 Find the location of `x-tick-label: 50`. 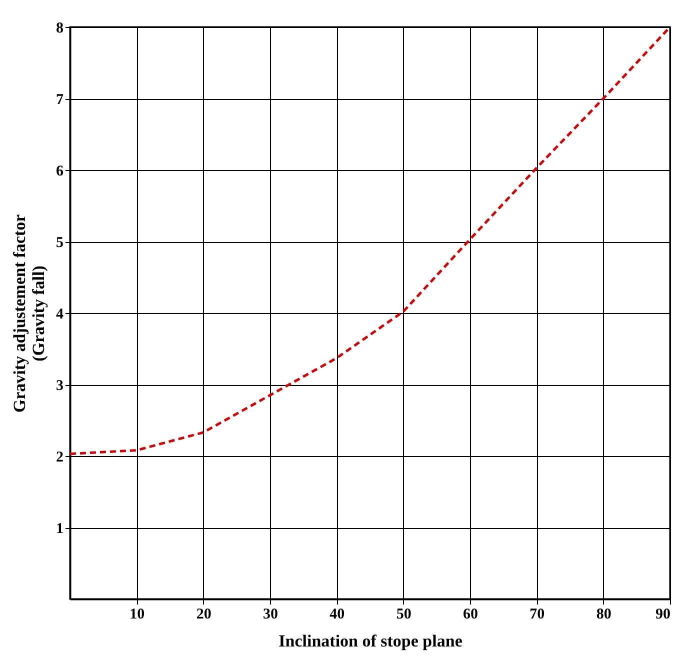

x-tick-label: 50 is located at coordinates (404, 614).